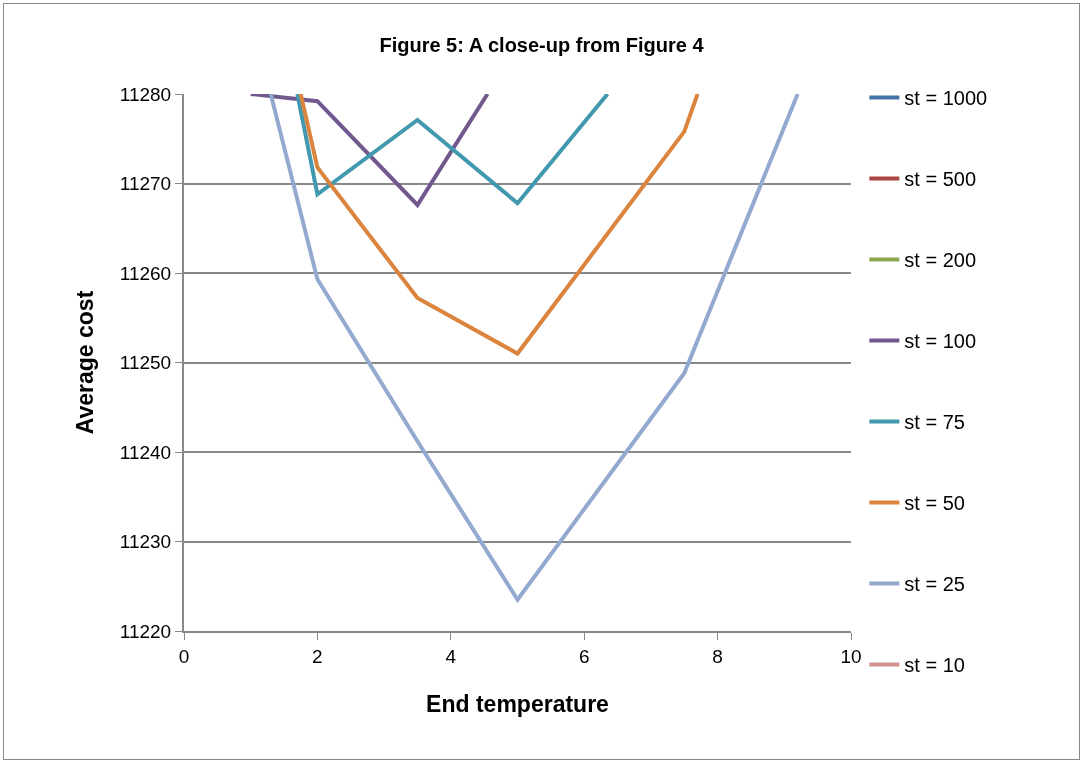 The width and height of the screenshot is (1083, 763). Describe the element at coordinates (934, 584) in the screenshot. I see `legend-label: st = 25` at that location.